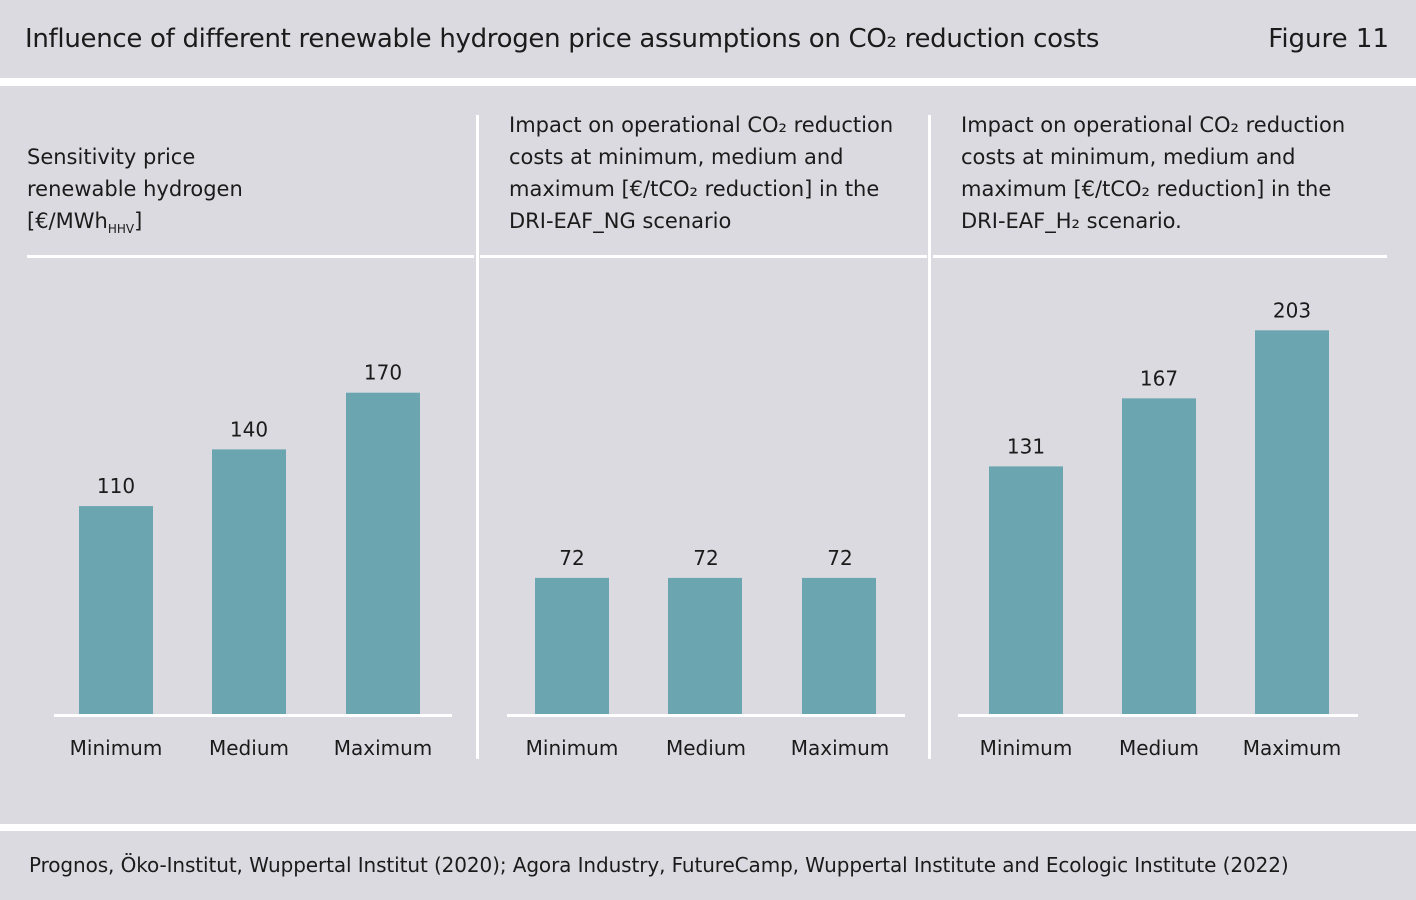  What do you see at coordinates (383, 373) in the screenshot?
I see `data-label: 170` at bounding box center [383, 373].